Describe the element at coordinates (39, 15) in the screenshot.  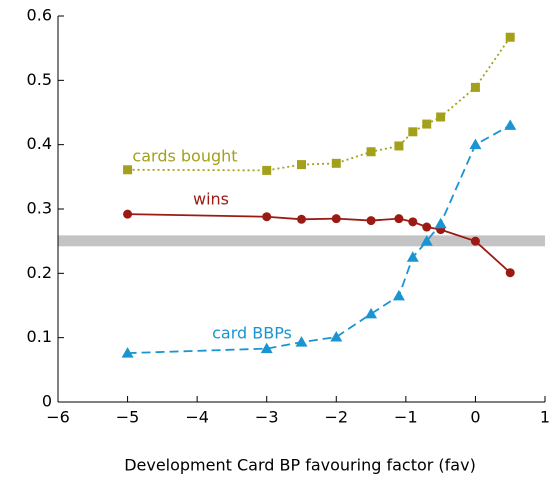
I see `y-tick-label: 0.6` at that location.